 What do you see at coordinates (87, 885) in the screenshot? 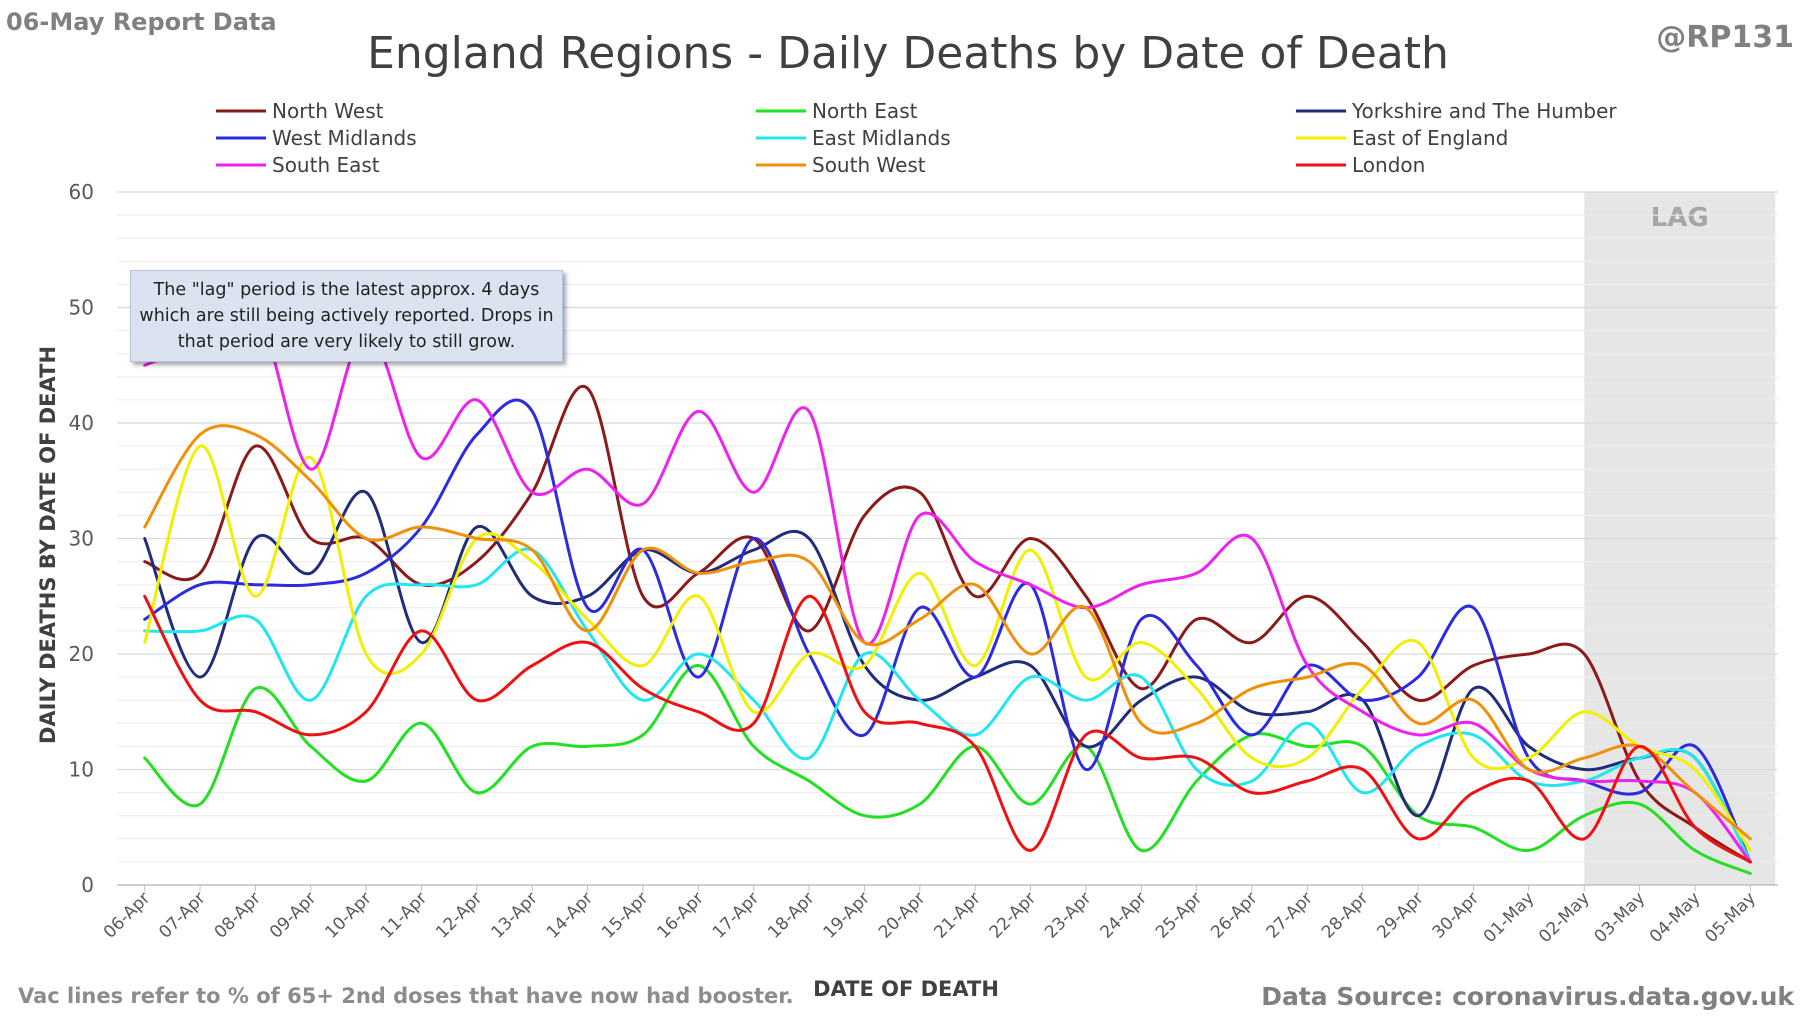
I see `y-tick-label: 0` at bounding box center [87, 885].